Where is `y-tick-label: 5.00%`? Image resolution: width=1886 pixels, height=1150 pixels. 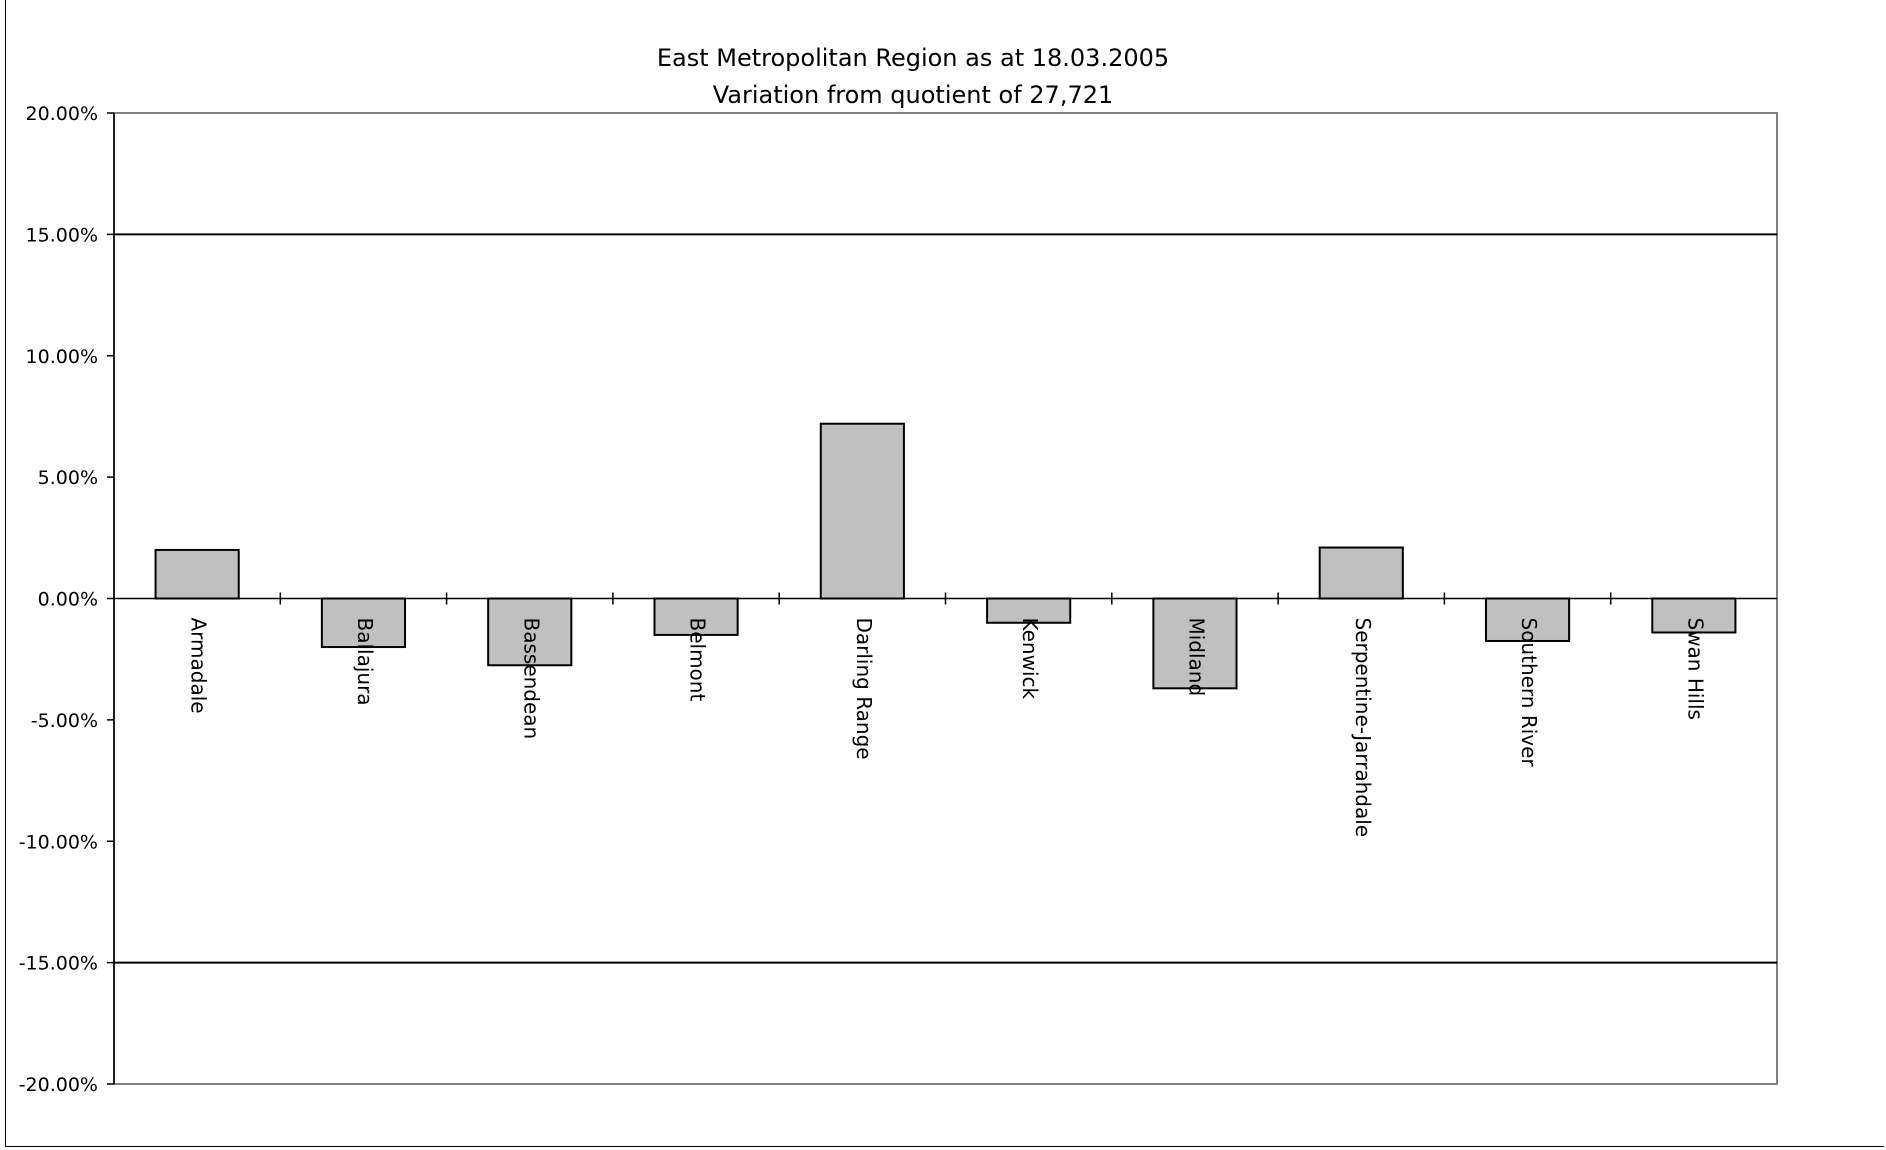 y-tick-label: 5.00% is located at coordinates (68, 478).